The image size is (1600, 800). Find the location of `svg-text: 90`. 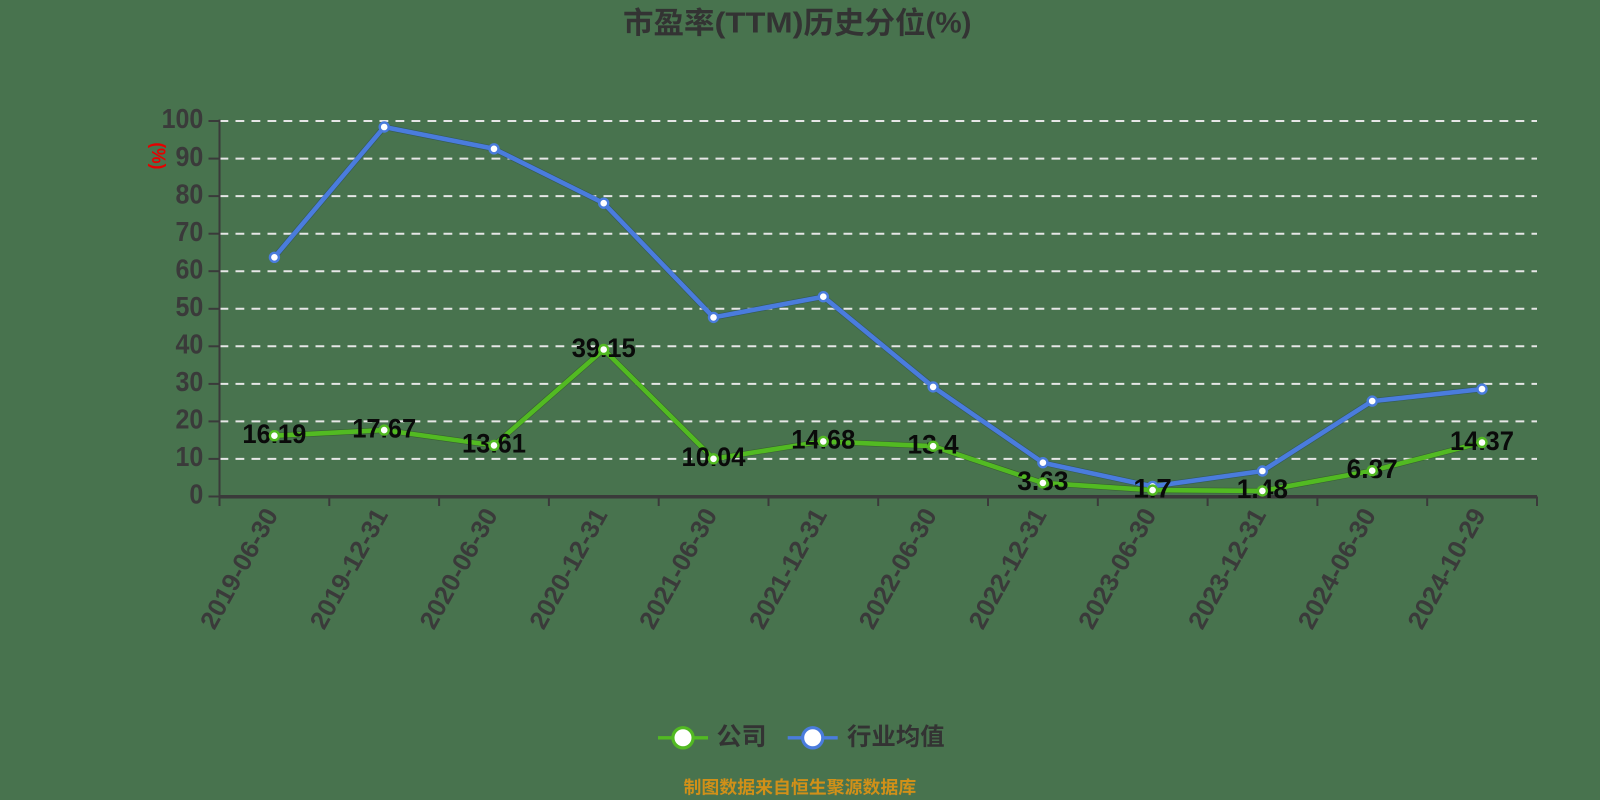

svg-text: 90 is located at coordinates (190, 156).